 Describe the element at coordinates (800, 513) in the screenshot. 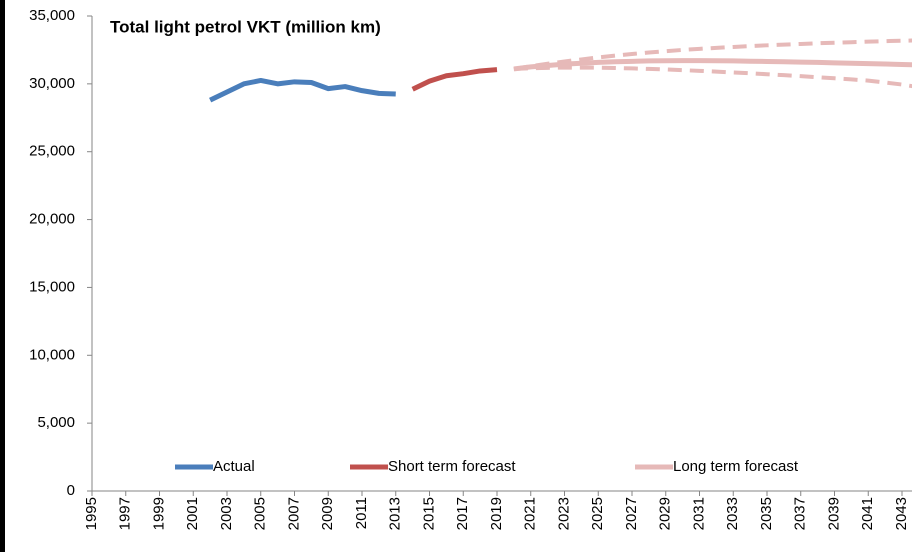

I see `x-tick-label: 2037` at that location.